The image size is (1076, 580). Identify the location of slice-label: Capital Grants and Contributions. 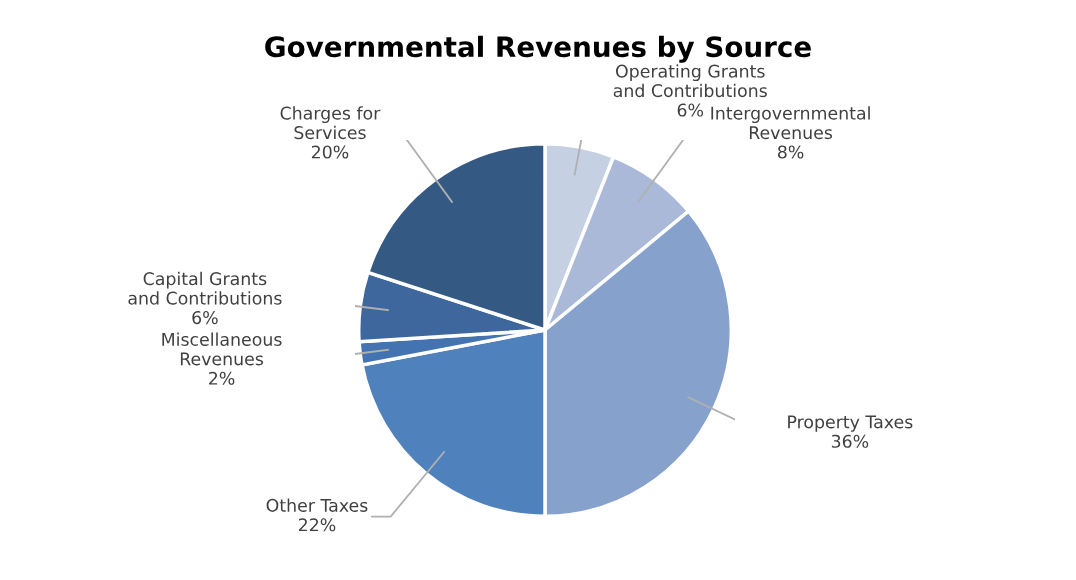
(205, 288).